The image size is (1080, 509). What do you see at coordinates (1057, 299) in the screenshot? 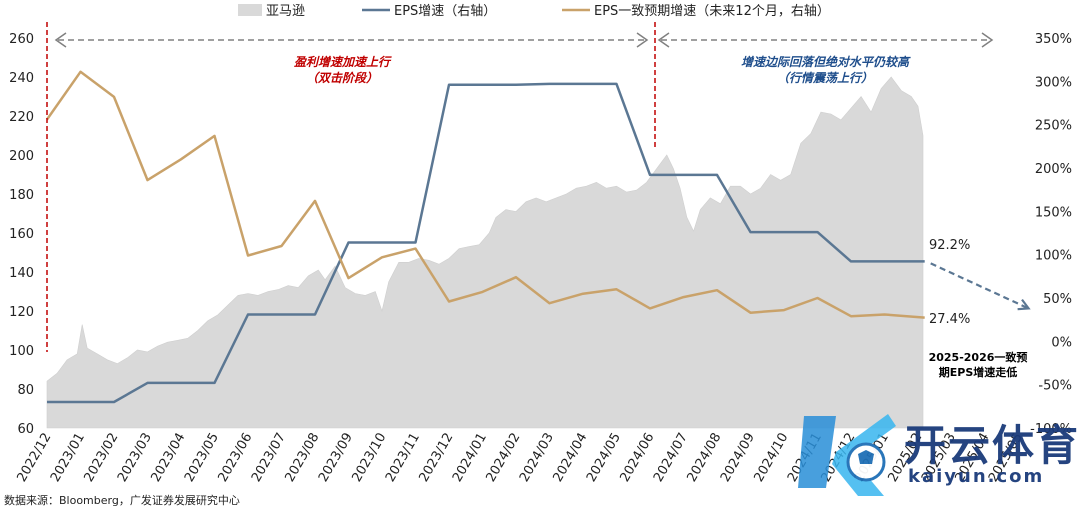
I see `right-tick-label: 50%` at bounding box center [1057, 299].